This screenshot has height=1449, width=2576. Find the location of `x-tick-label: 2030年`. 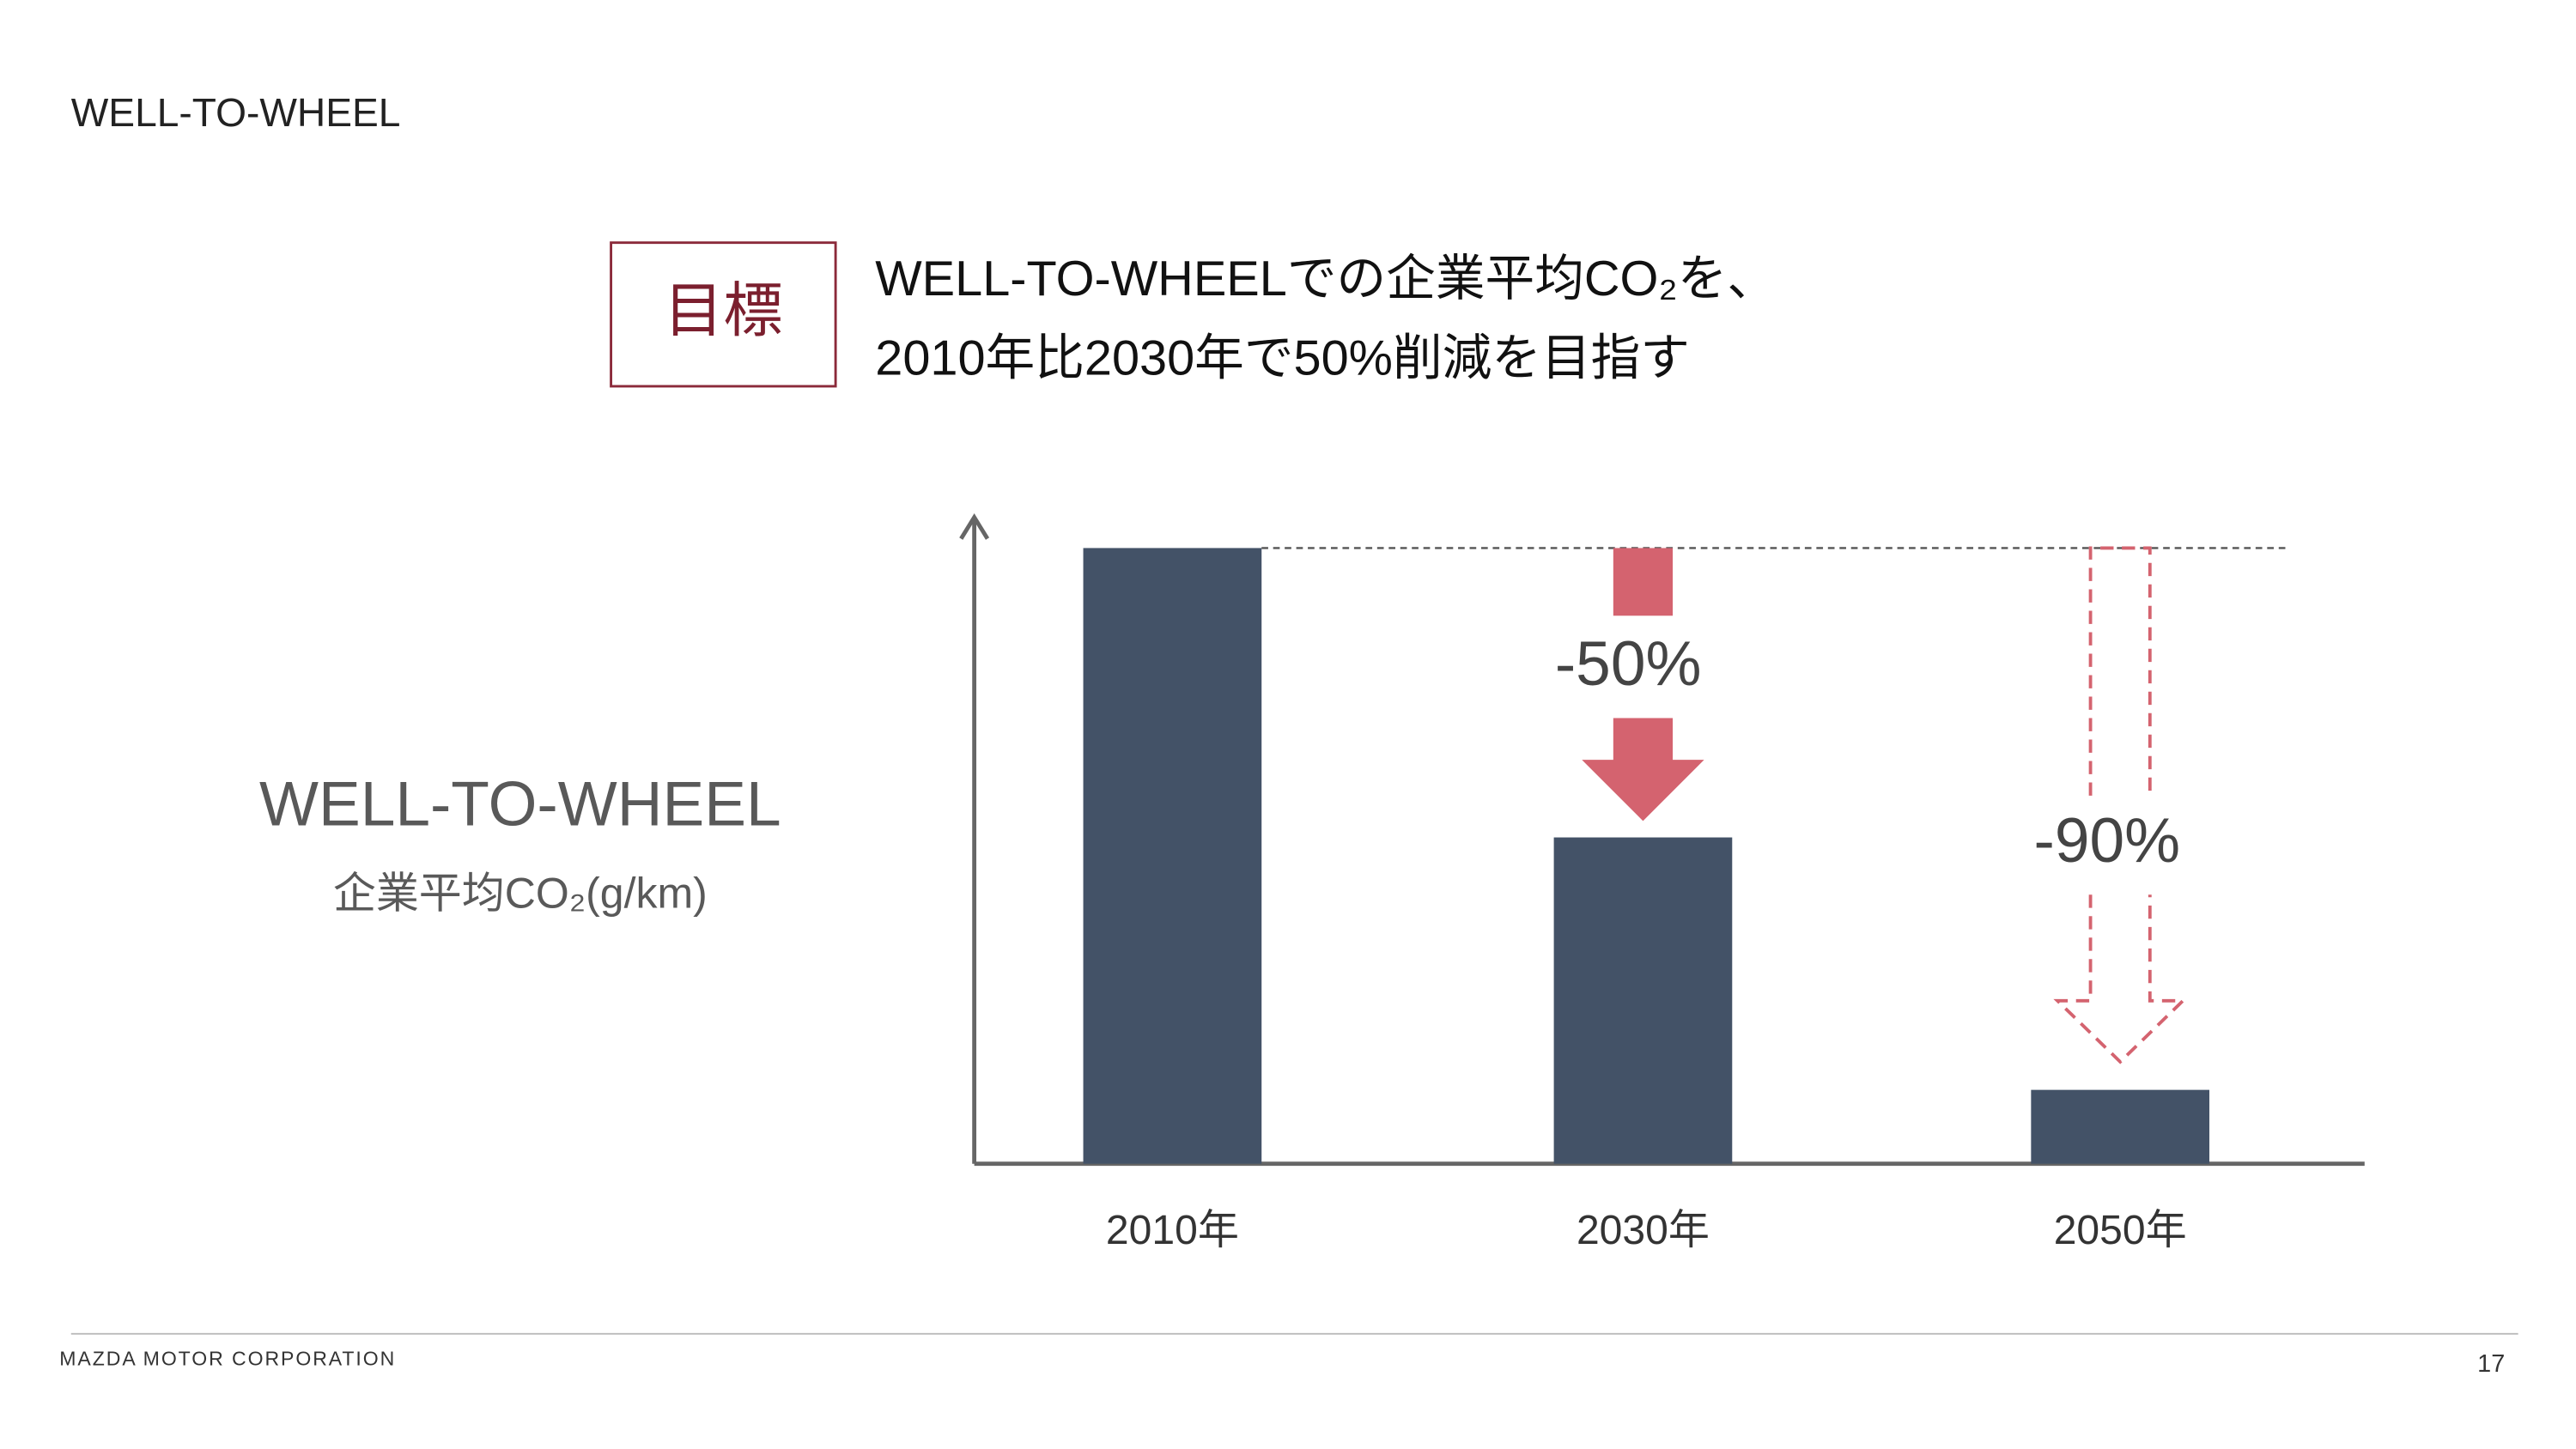

x-tick-label: 2030年 is located at coordinates (1643, 1230).